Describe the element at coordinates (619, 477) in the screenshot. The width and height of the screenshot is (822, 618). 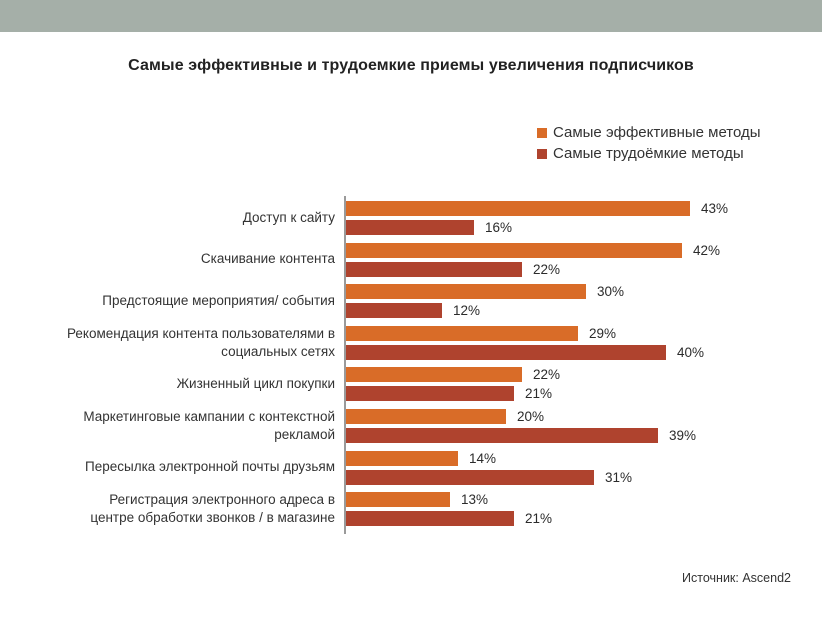
I see `value-label: 31%` at that location.